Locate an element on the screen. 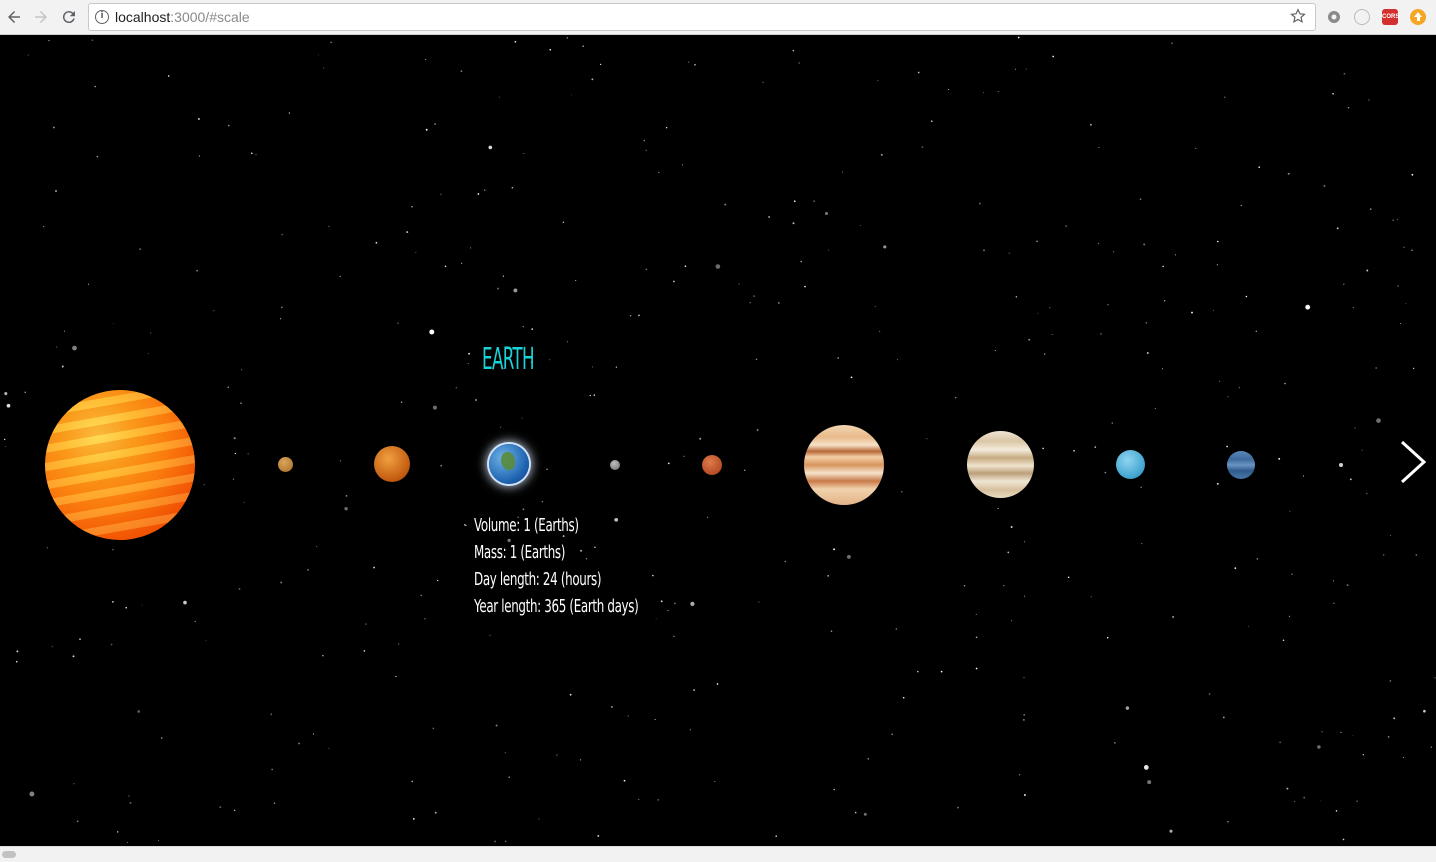 Image resolution: width=1436 pixels, height=862 pixels. reload-icon is located at coordinates (68, 17).